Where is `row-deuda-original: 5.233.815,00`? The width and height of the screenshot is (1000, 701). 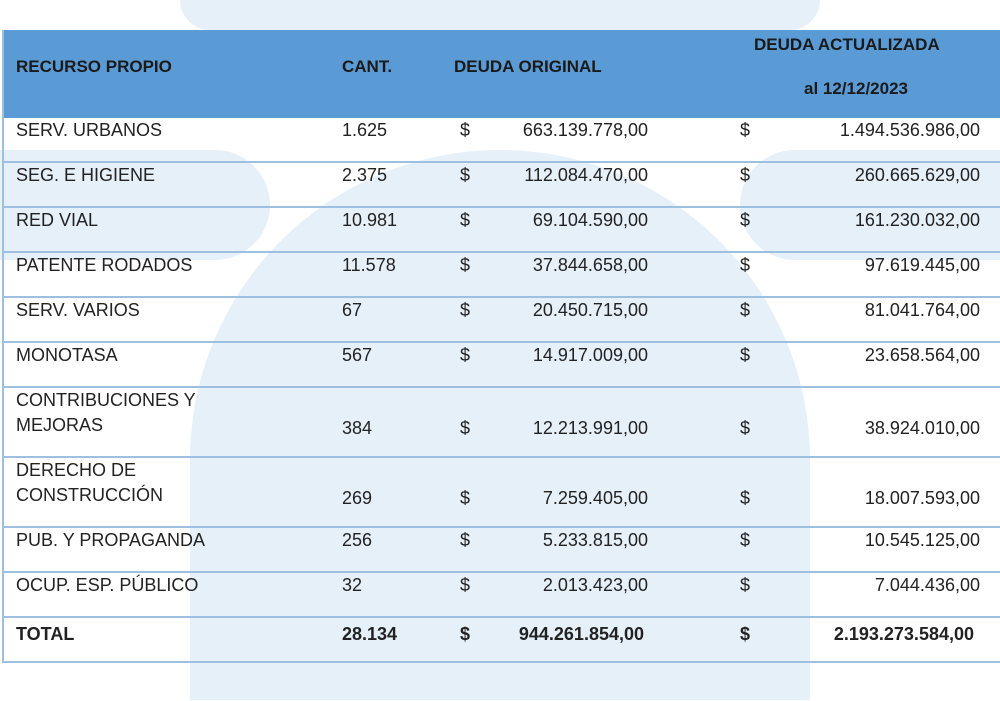 row-deuda-original: 5.233.815,00 is located at coordinates (595, 540).